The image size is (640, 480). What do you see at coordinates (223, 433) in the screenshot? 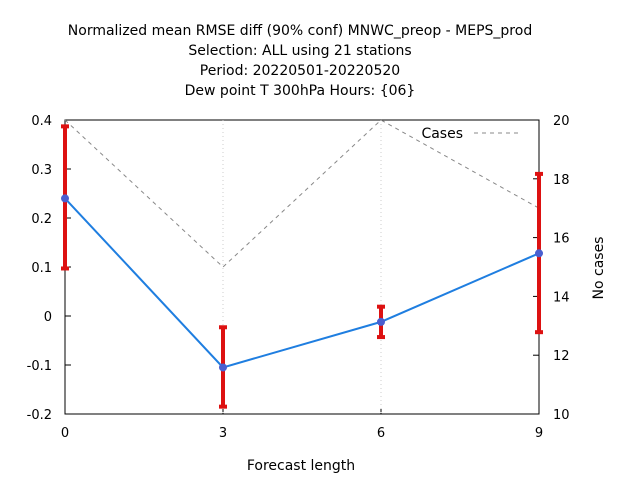
I see `x-tick-label: 3` at bounding box center [223, 433].